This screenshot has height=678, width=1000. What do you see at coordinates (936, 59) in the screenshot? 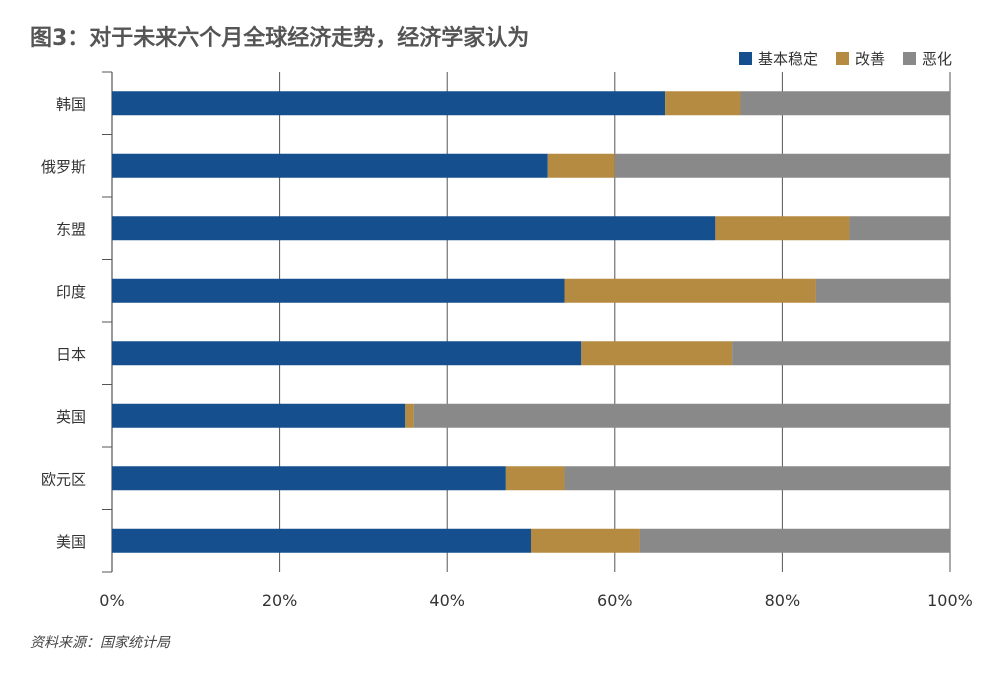
I see `legend-label-worsen: 恶化` at bounding box center [936, 59].